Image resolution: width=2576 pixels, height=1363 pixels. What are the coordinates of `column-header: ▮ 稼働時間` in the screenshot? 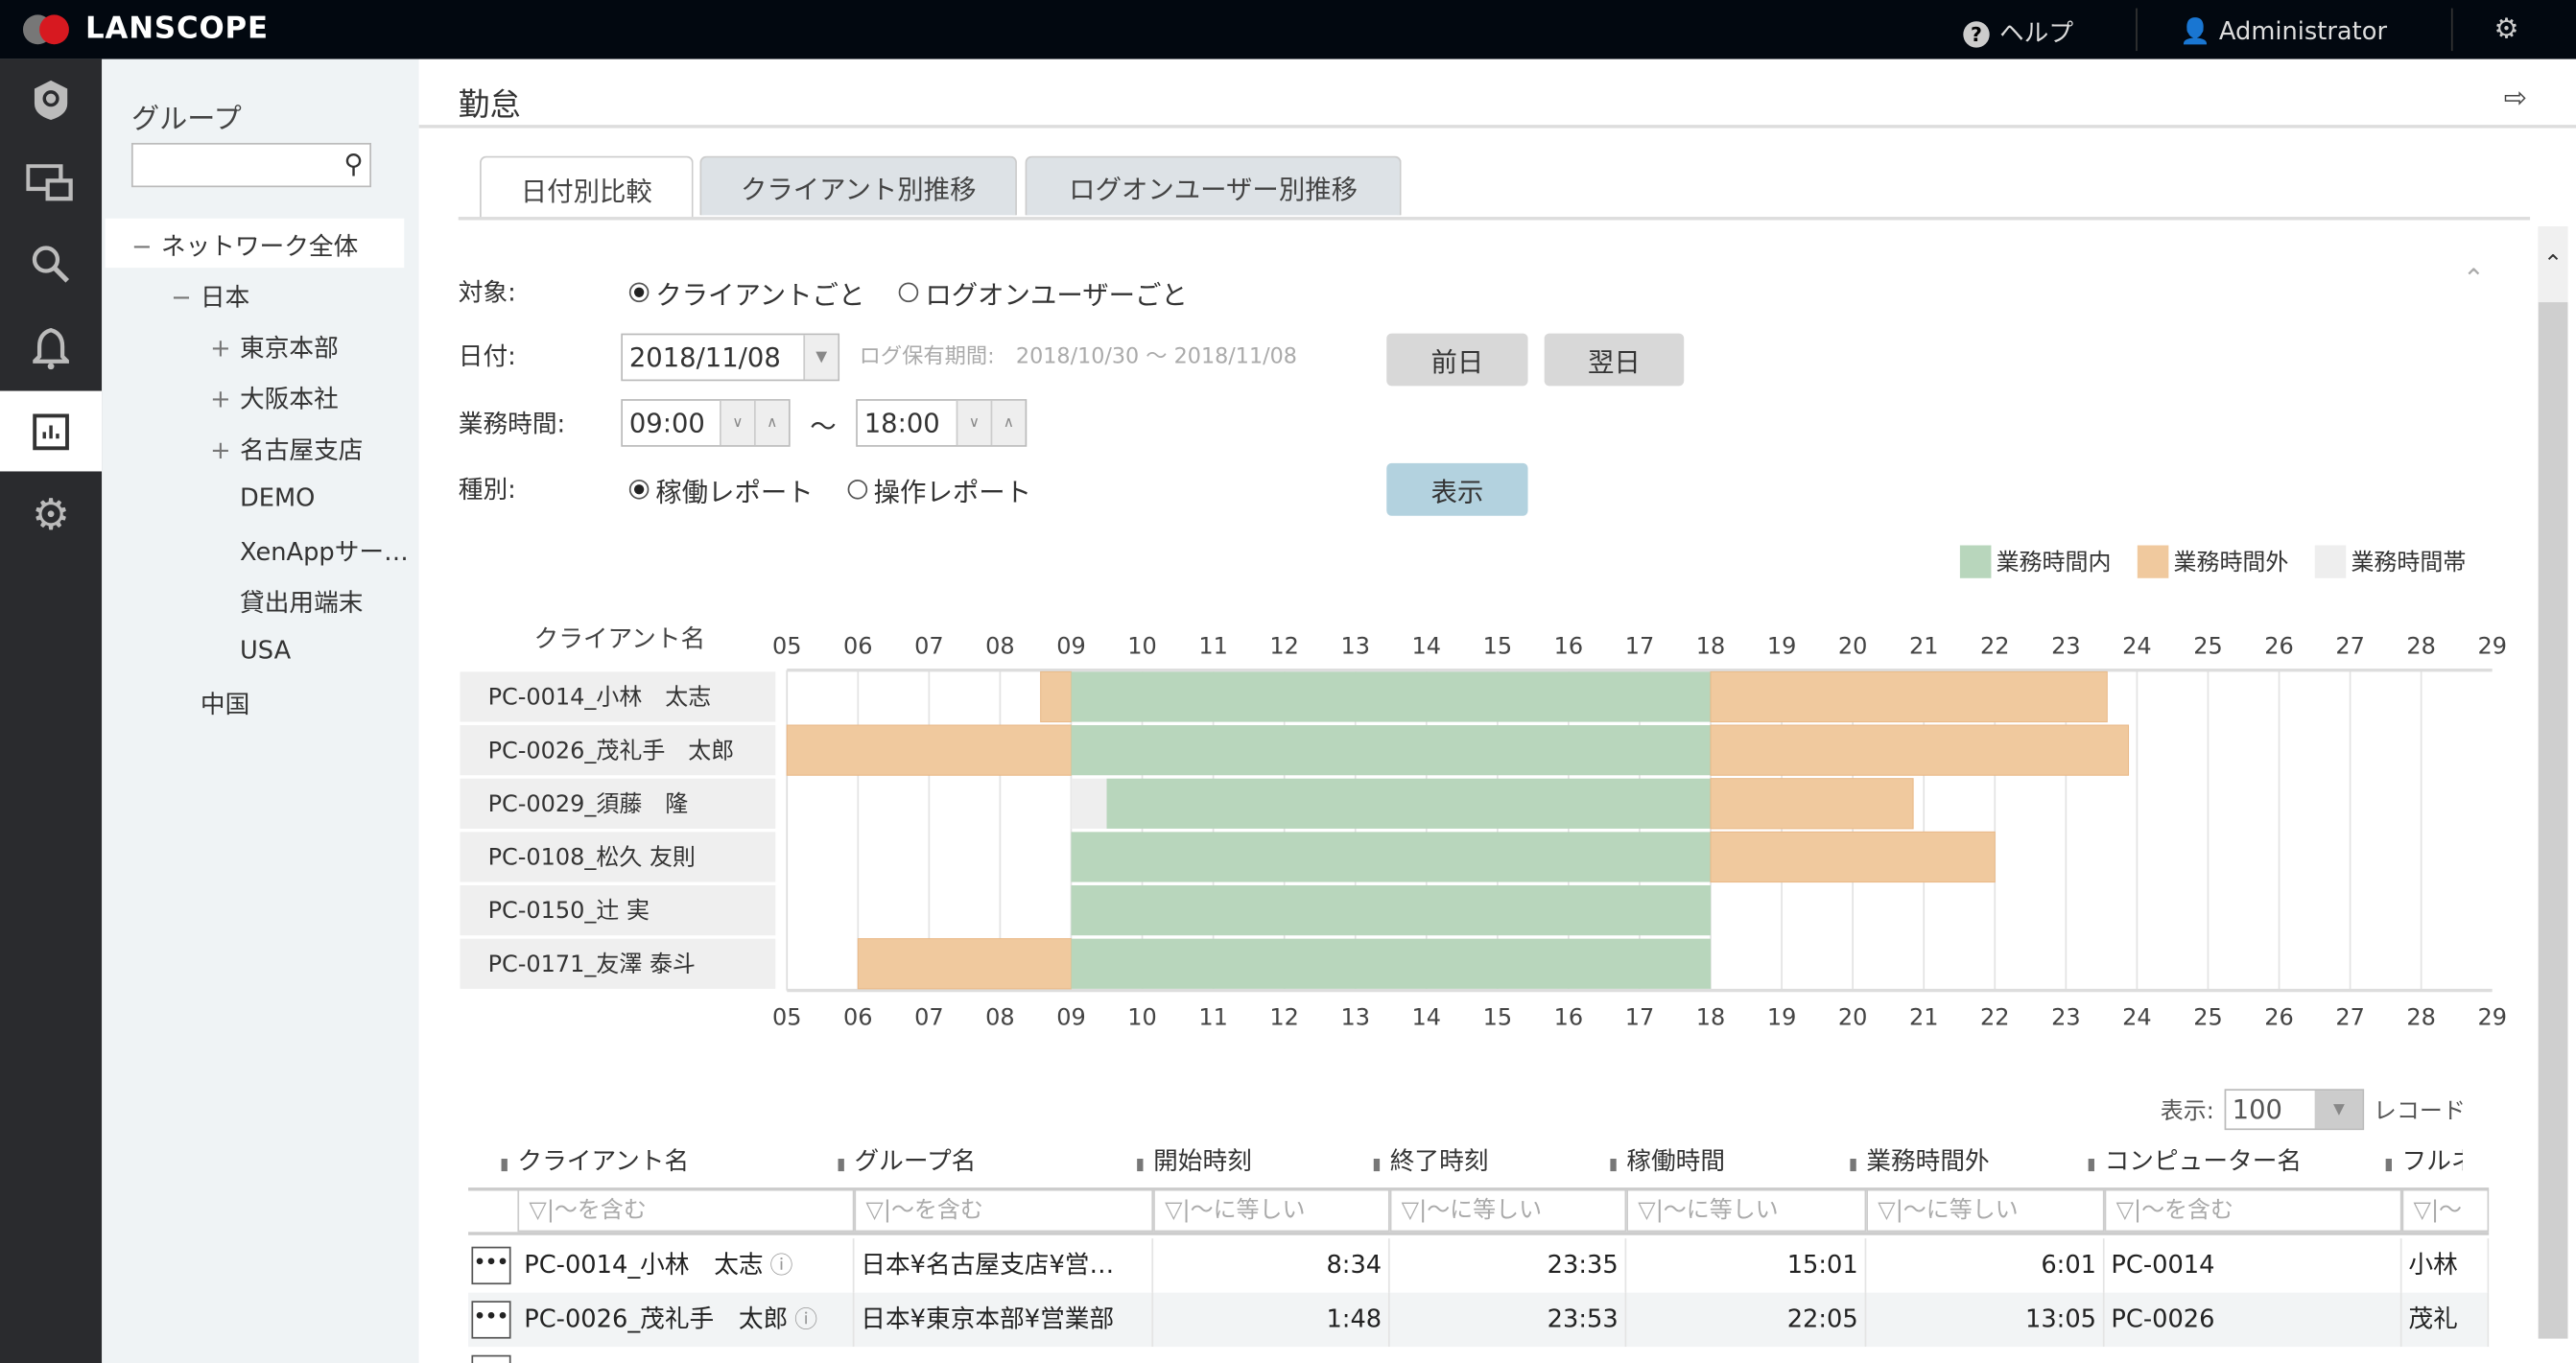 It's located at (1720, 1161).